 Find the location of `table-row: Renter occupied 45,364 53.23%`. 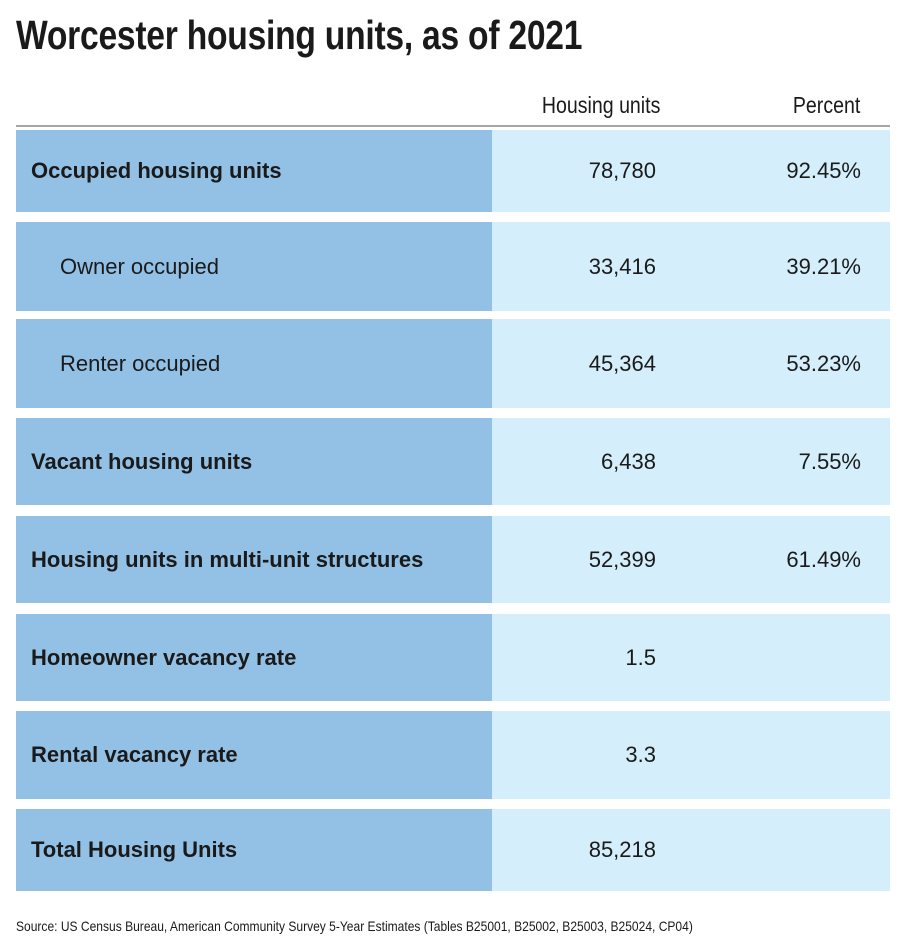

table-row: Renter occupied 45,364 53.23% is located at coordinates (453, 363).